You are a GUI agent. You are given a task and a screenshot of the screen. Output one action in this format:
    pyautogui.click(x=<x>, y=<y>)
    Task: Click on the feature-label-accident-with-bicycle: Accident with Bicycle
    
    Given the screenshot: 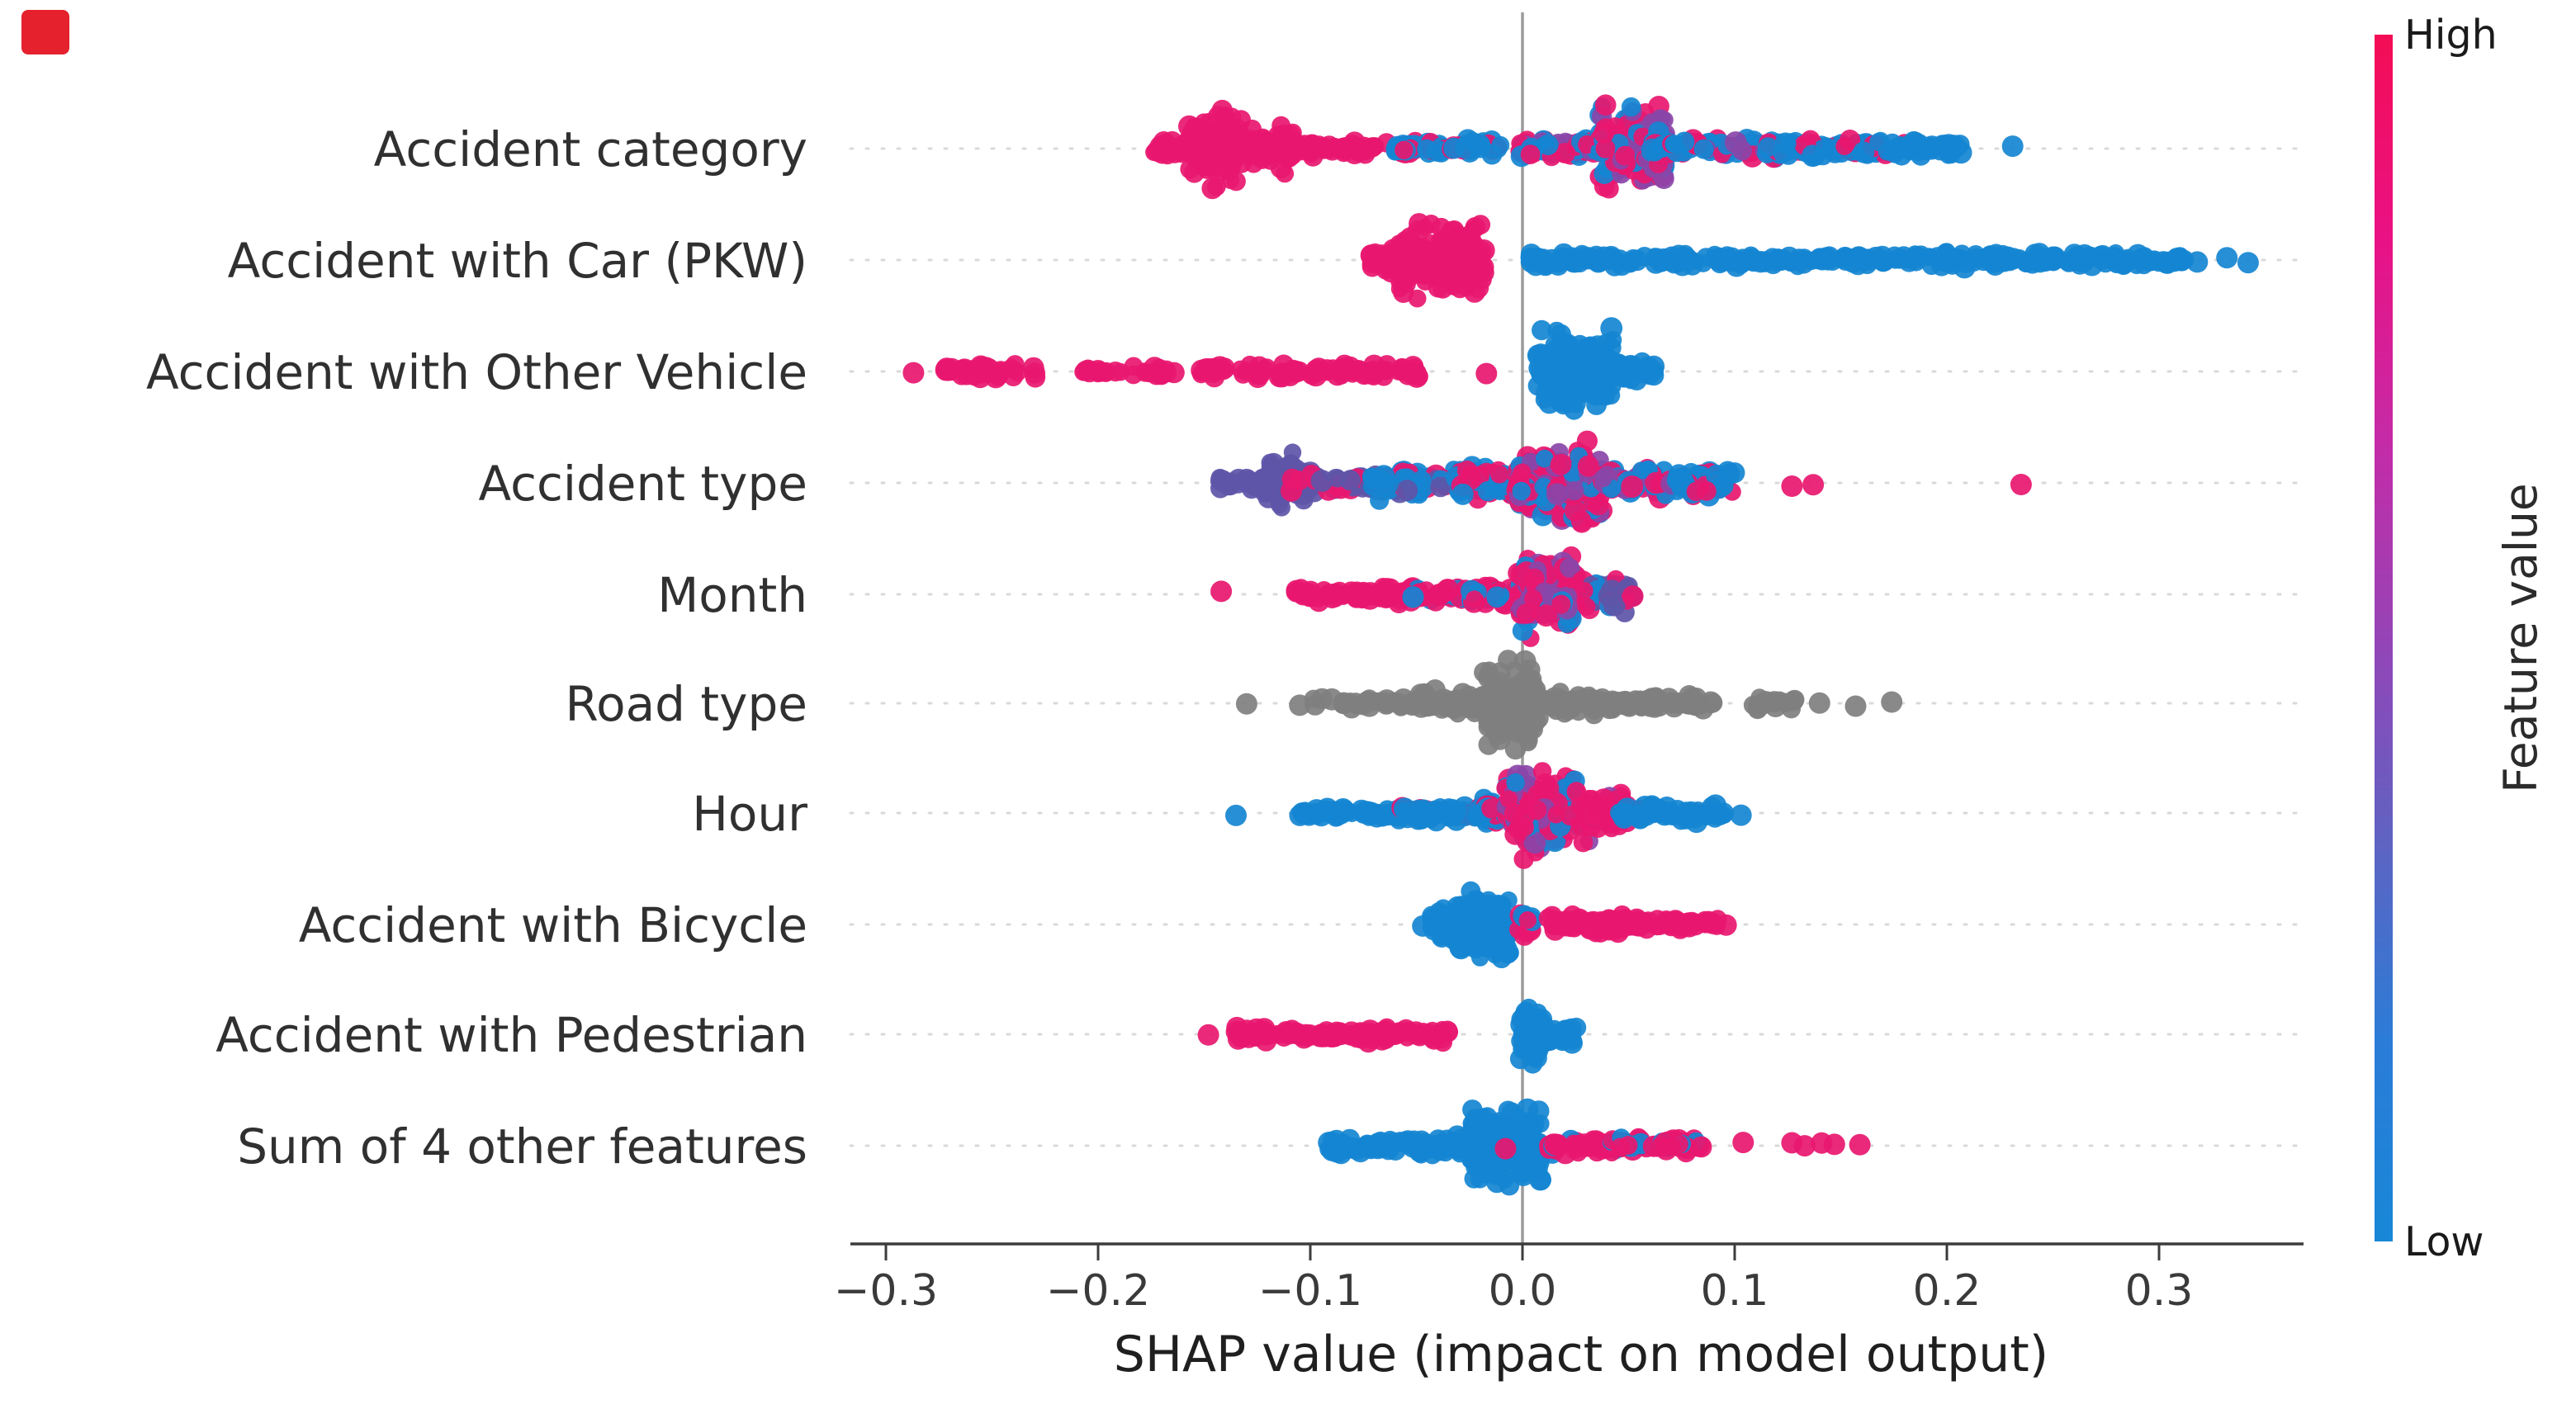 What is the action you would take?
    pyautogui.click(x=552, y=925)
    